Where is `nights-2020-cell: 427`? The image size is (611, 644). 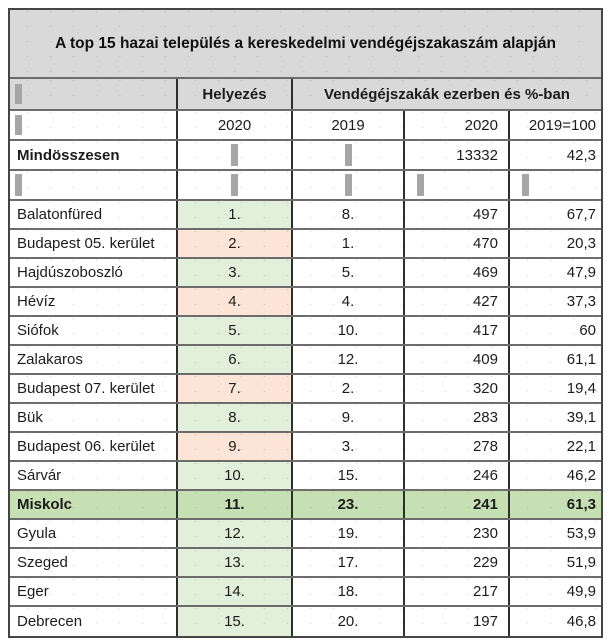
nights-2020-cell: 427 is located at coordinates (457, 301).